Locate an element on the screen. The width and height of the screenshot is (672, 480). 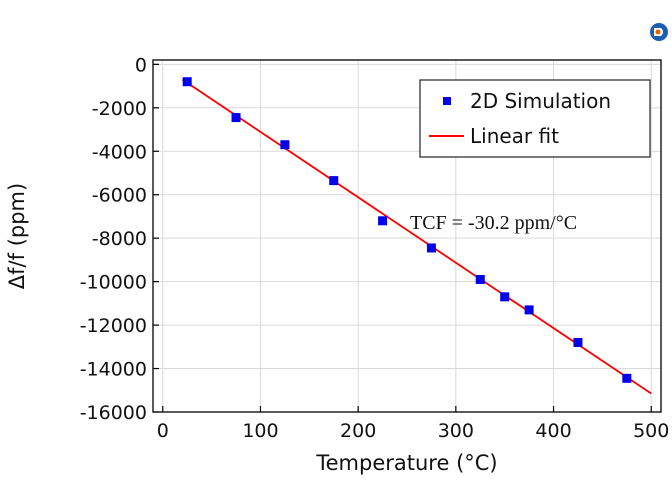
x-axis-ticks: 0 100 200 300 400 500 is located at coordinates (413, 424).